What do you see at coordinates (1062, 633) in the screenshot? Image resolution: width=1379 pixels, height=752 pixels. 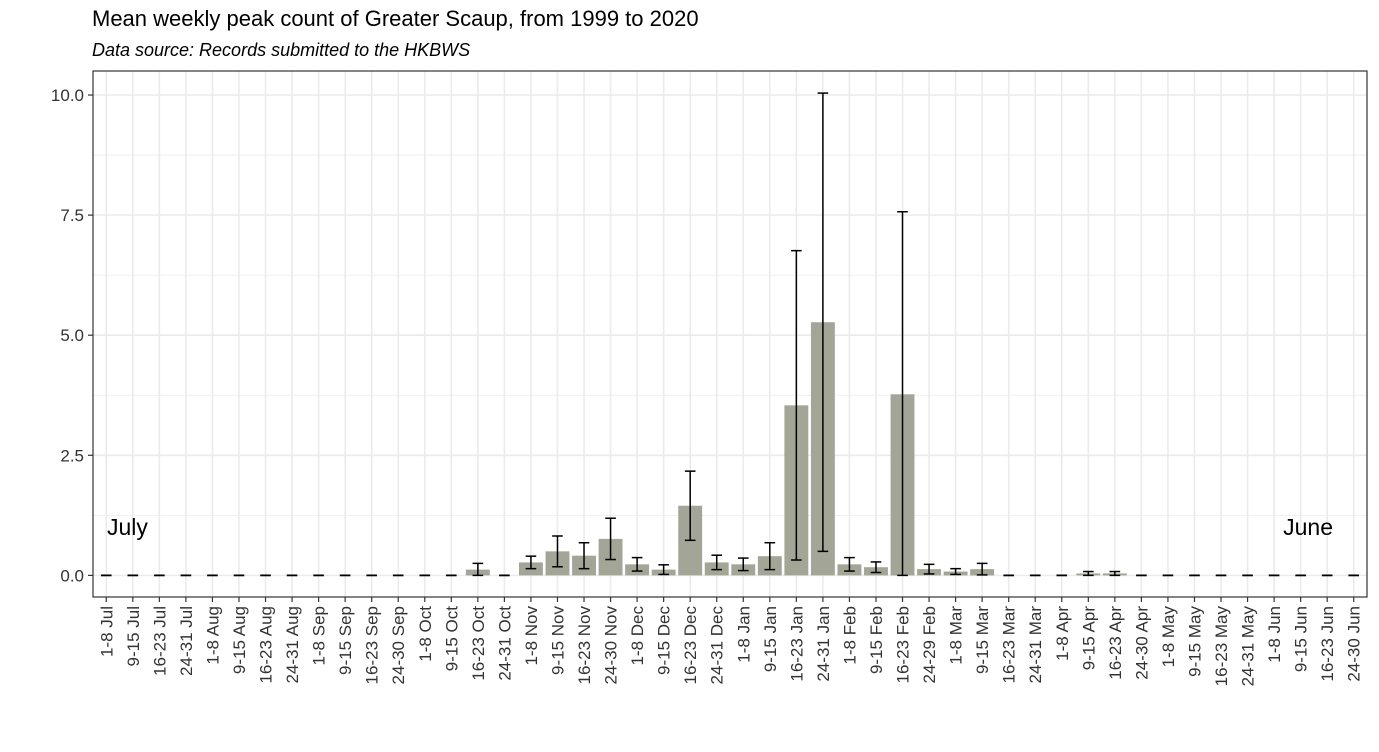 I see `x-tick-label: 1-8 Apr` at bounding box center [1062, 633].